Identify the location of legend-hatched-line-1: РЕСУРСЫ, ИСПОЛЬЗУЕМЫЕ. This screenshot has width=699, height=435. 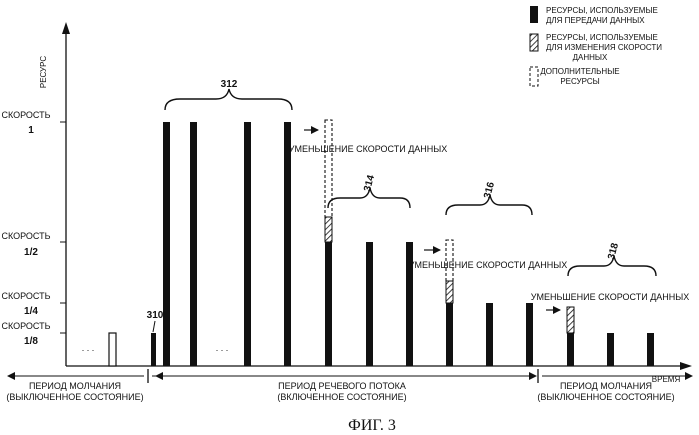
(602, 37).